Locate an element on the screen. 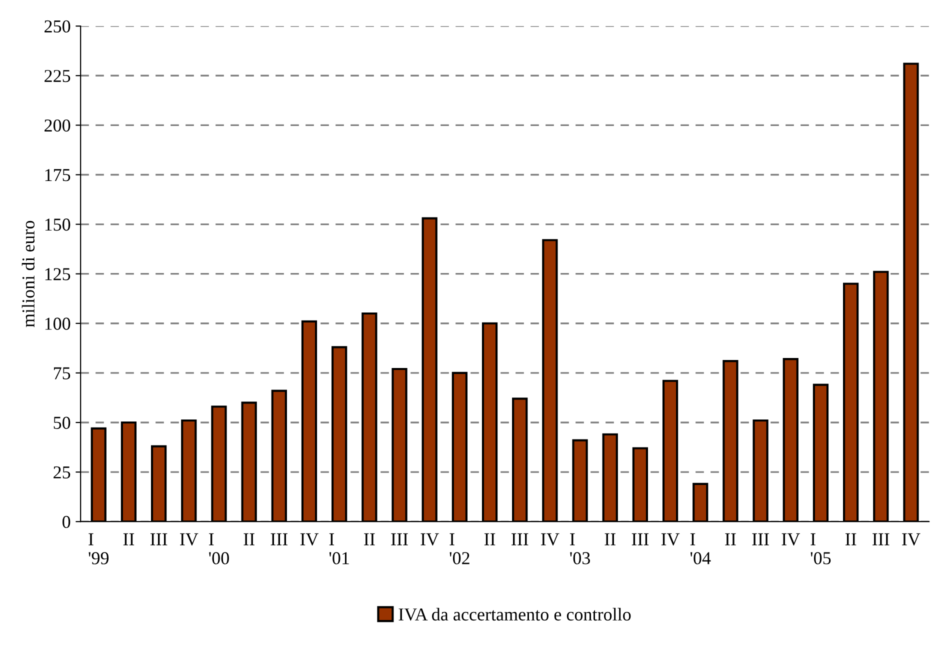  x-tick-label: I '00 is located at coordinates (218, 548).